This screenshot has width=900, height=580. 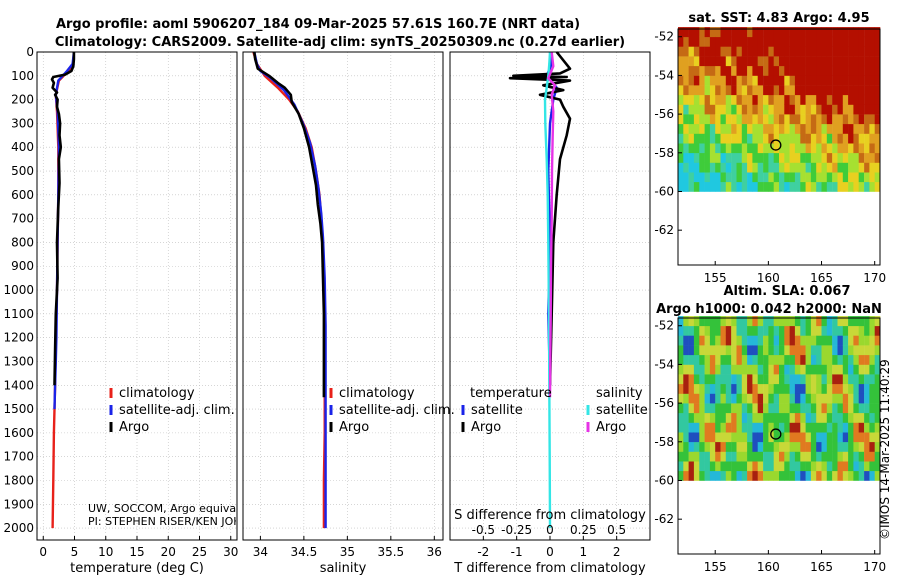 What do you see at coordinates (134, 427) in the screenshot?
I see `legend-argo-label: Argo` at bounding box center [134, 427].